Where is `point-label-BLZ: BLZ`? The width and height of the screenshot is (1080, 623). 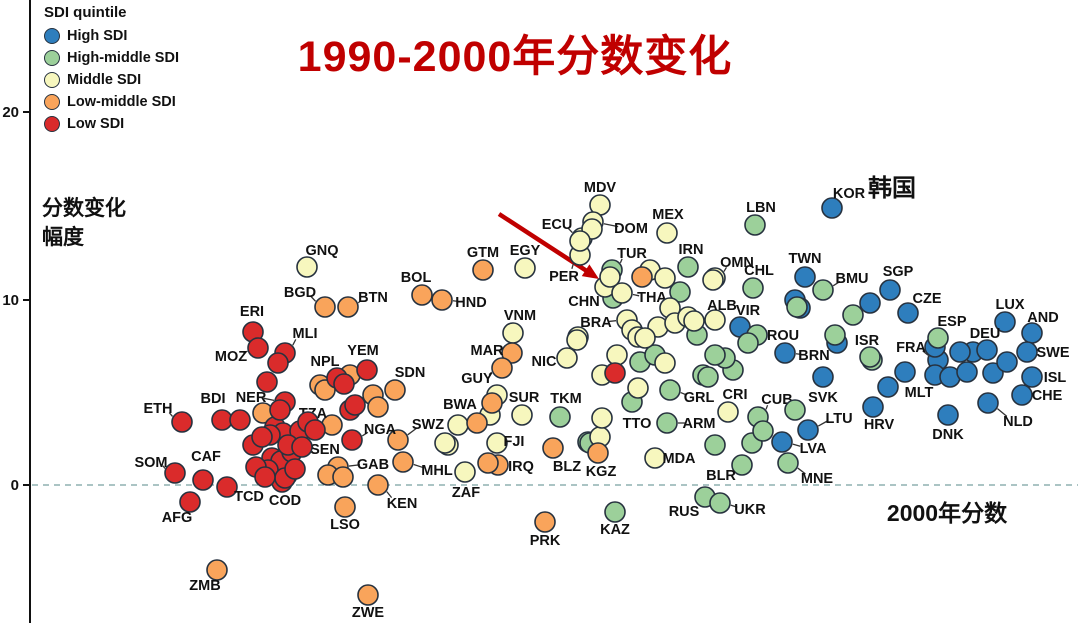
point-label-BLZ: BLZ is located at coordinates (567, 467).